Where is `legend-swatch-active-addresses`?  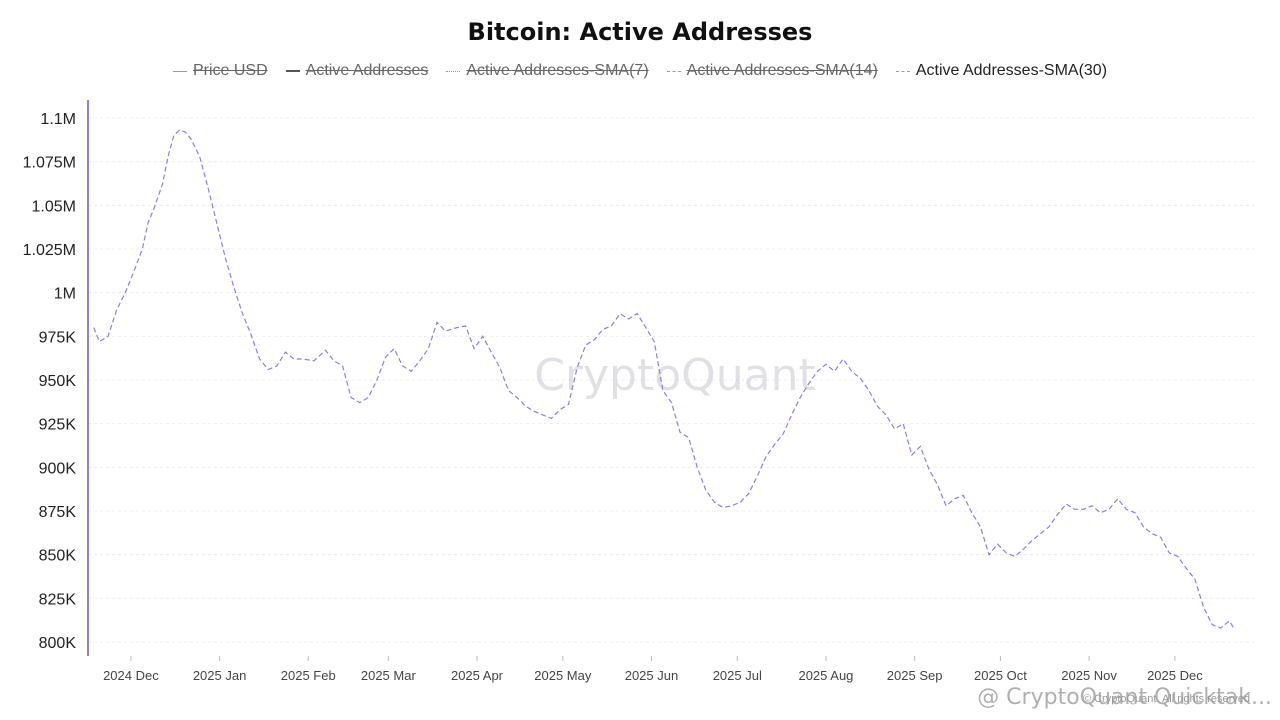 legend-swatch-active-addresses is located at coordinates (292, 71).